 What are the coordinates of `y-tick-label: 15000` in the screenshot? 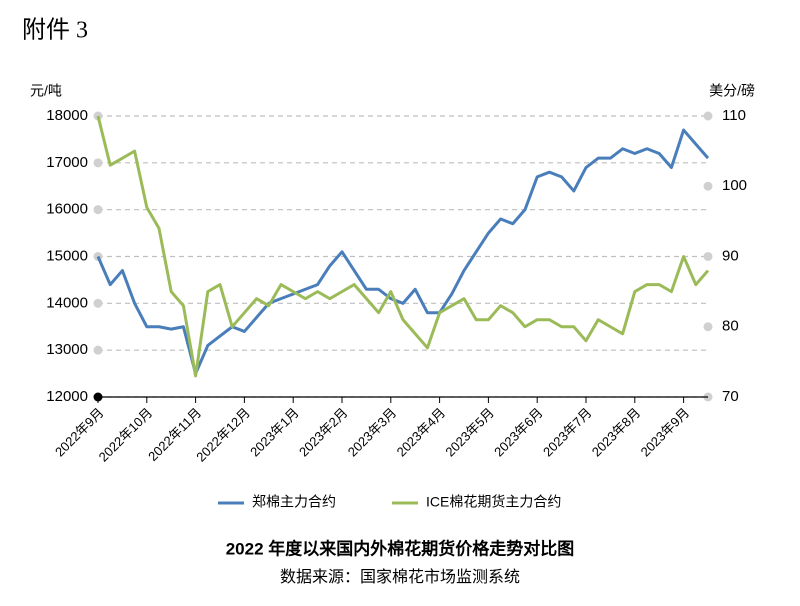 It's located at (67, 255).